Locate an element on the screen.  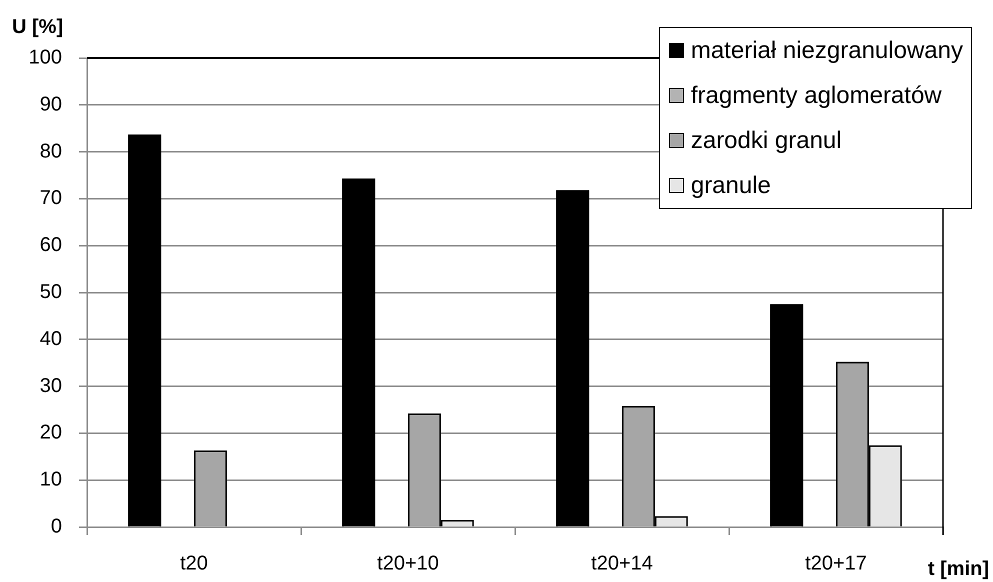
y-tick-label: 100 is located at coordinates (45, 57).